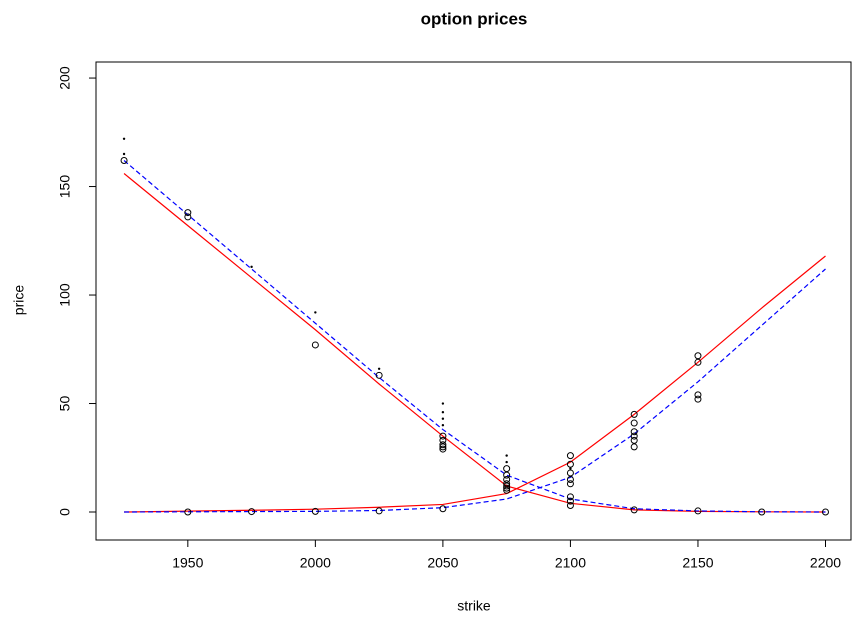  Describe the element at coordinates (474, 18) in the screenshot. I see `chart-title: option prices` at that location.